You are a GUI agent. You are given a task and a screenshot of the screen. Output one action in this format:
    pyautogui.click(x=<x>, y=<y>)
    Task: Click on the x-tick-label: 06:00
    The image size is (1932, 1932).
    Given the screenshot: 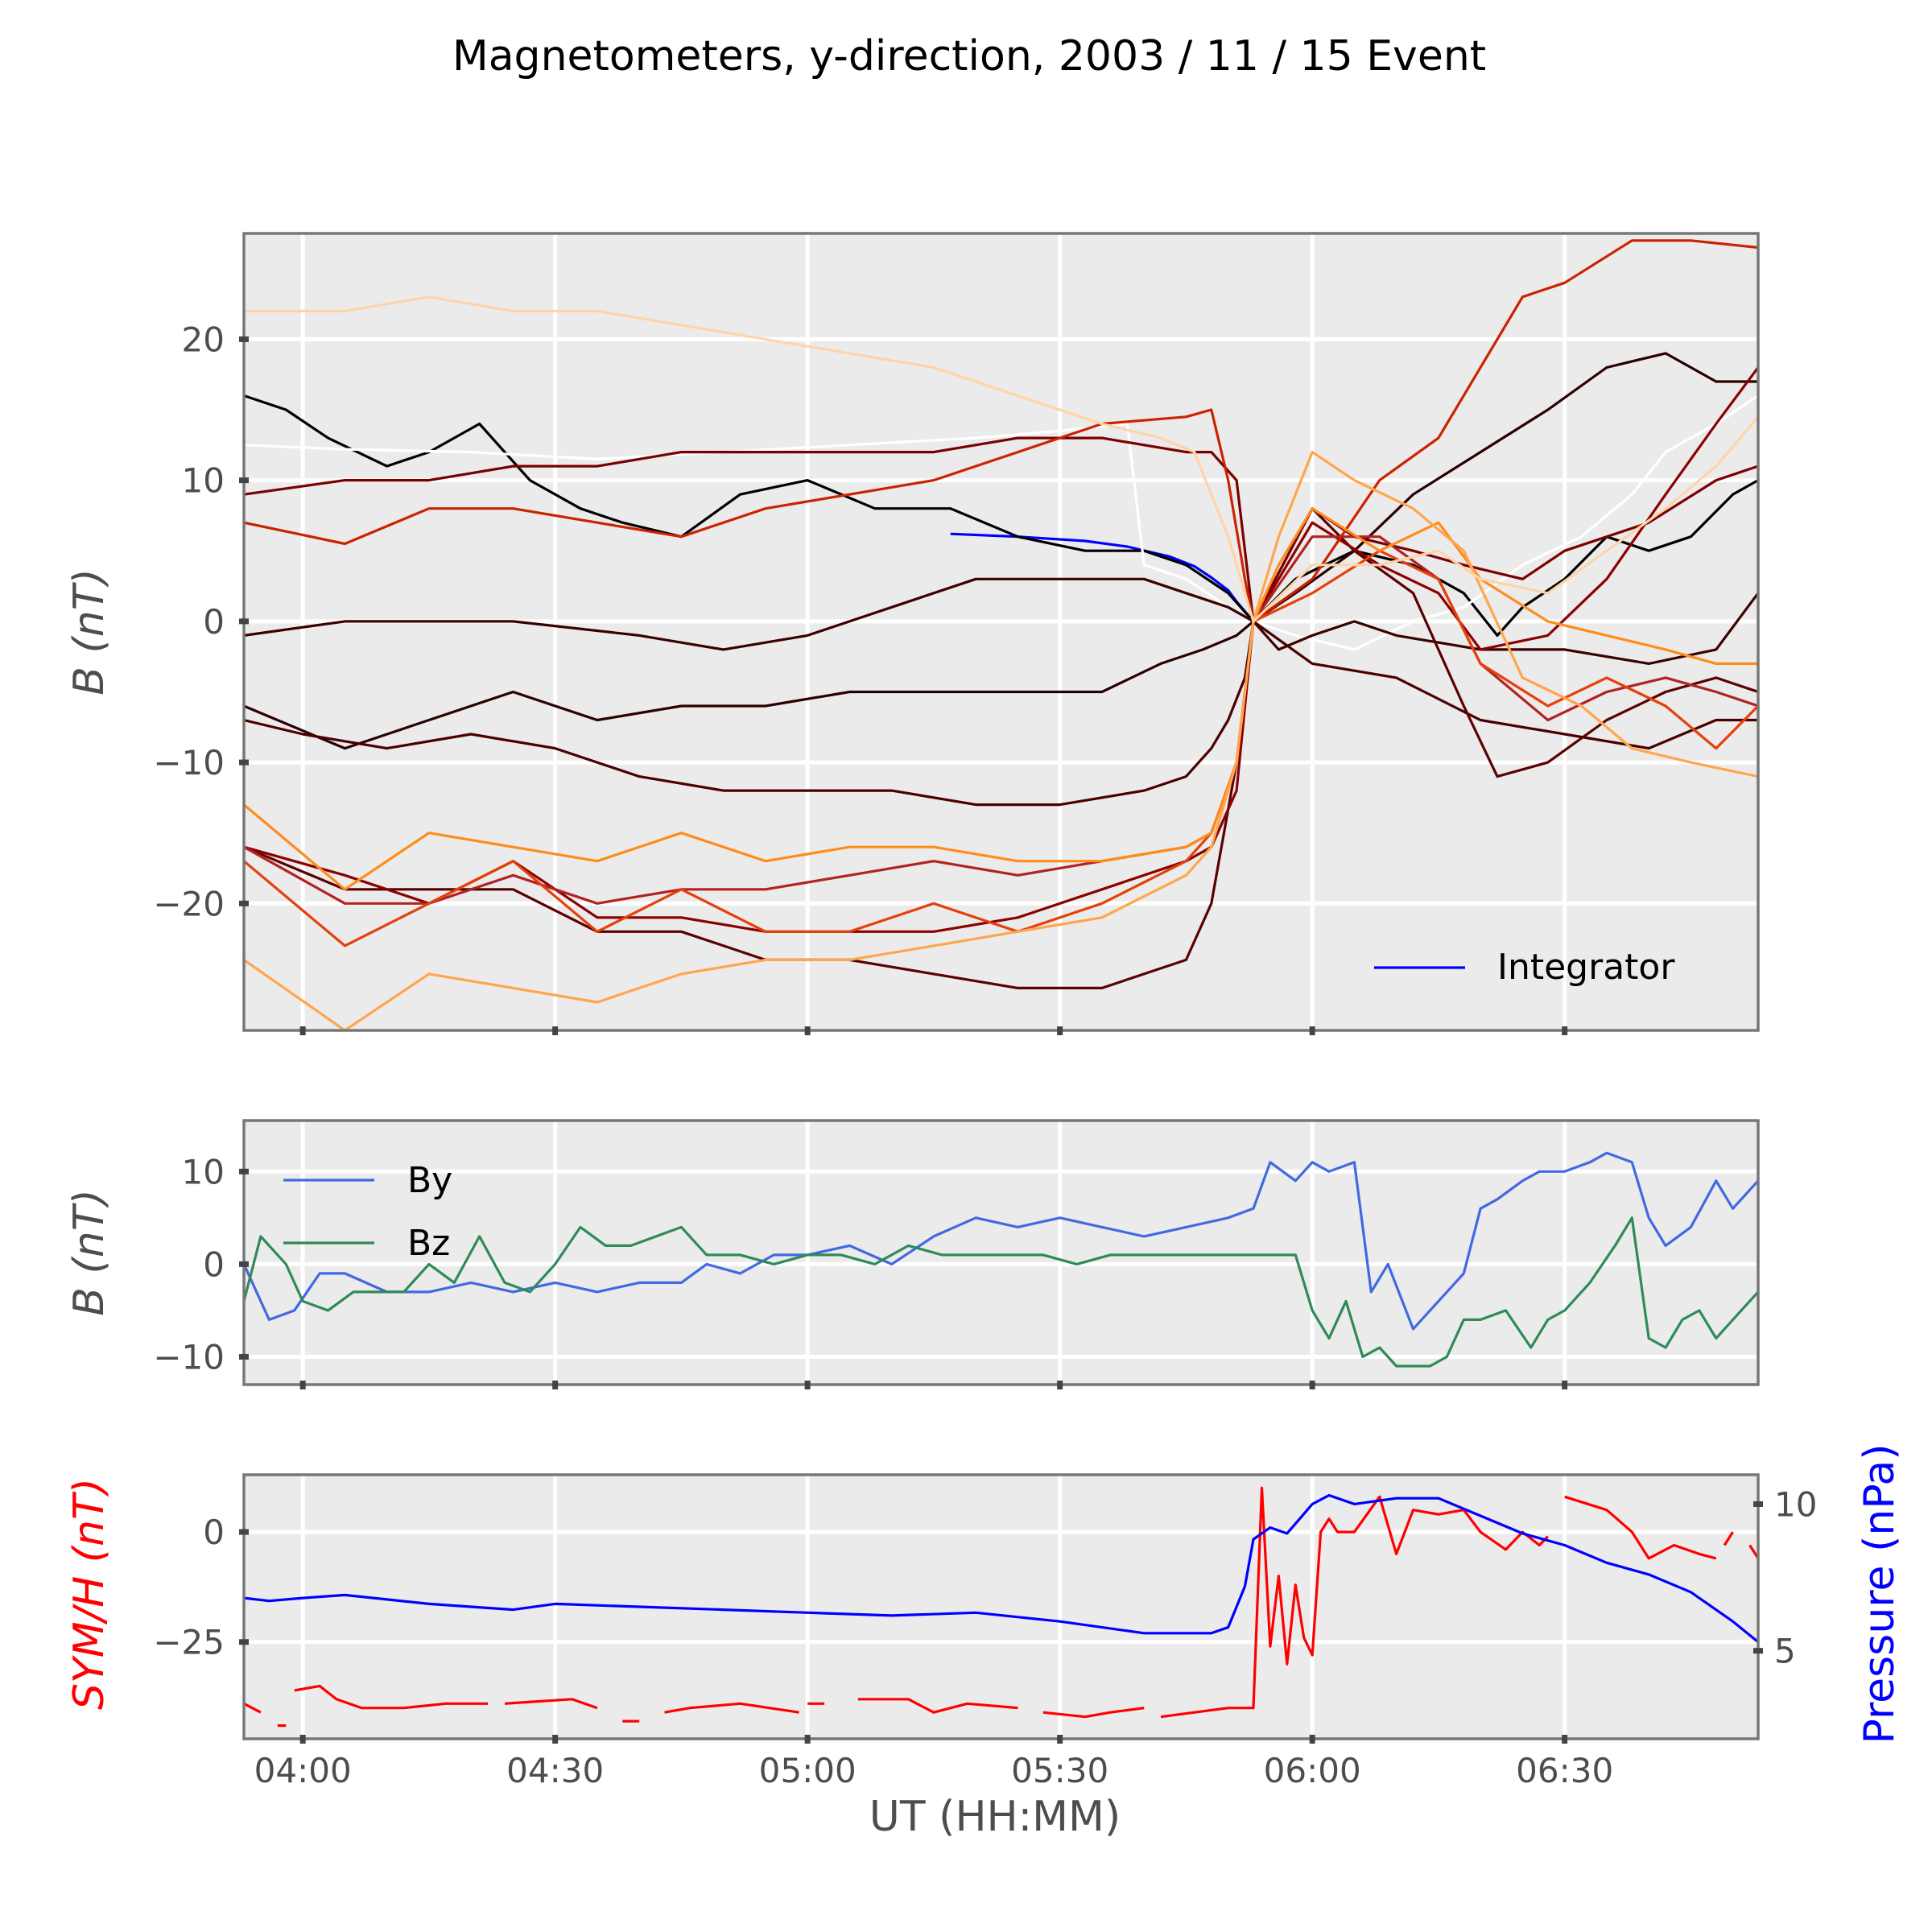 What is the action you would take?
    pyautogui.click(x=1312, y=1770)
    